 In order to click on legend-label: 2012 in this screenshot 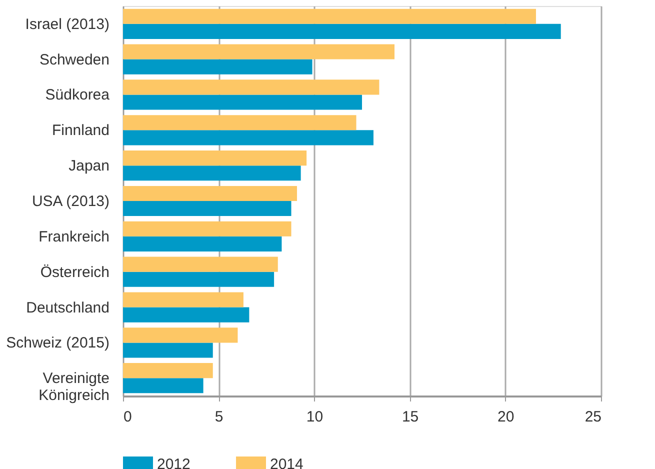, I will do `click(173, 462)`.